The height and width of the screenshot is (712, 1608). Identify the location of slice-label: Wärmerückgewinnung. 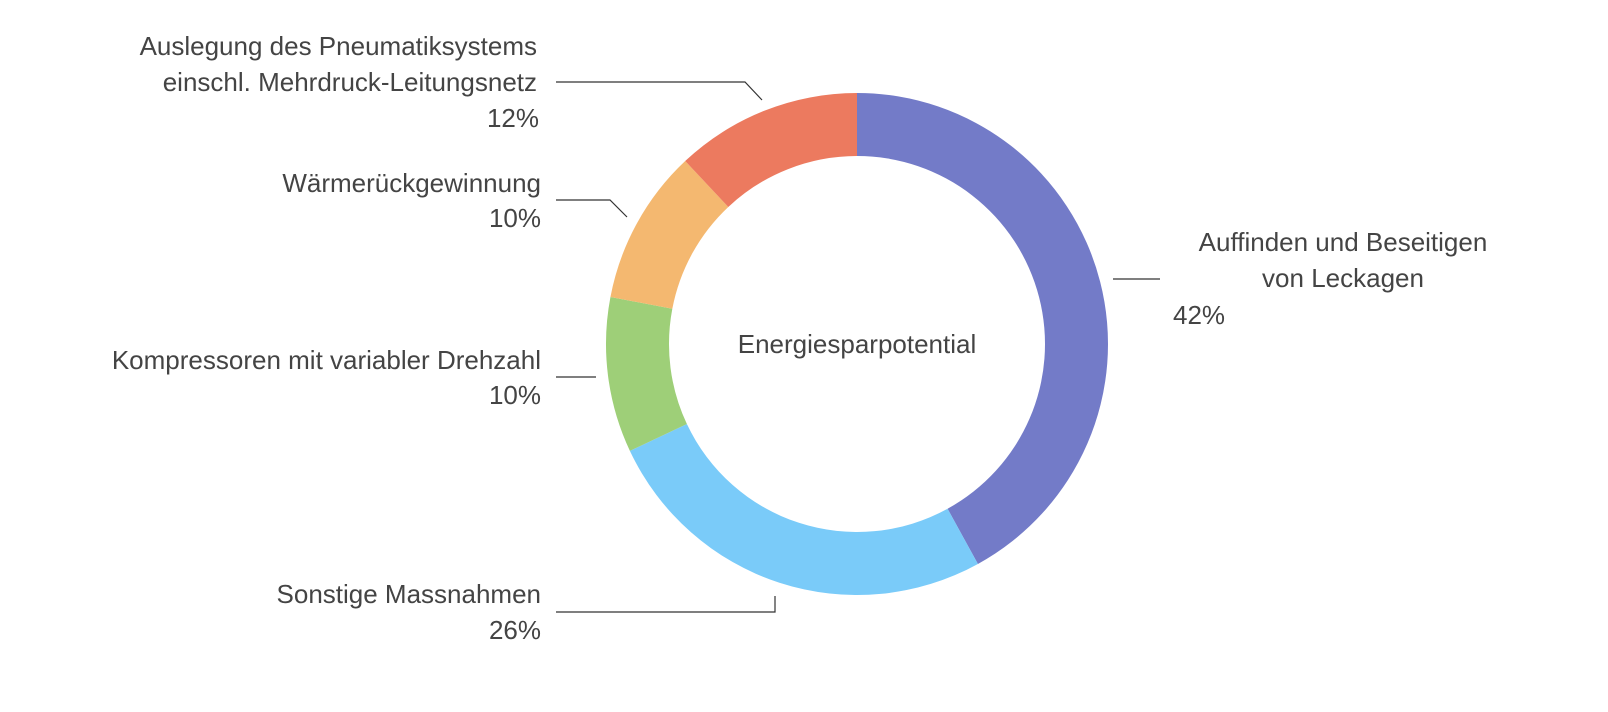
(411, 183).